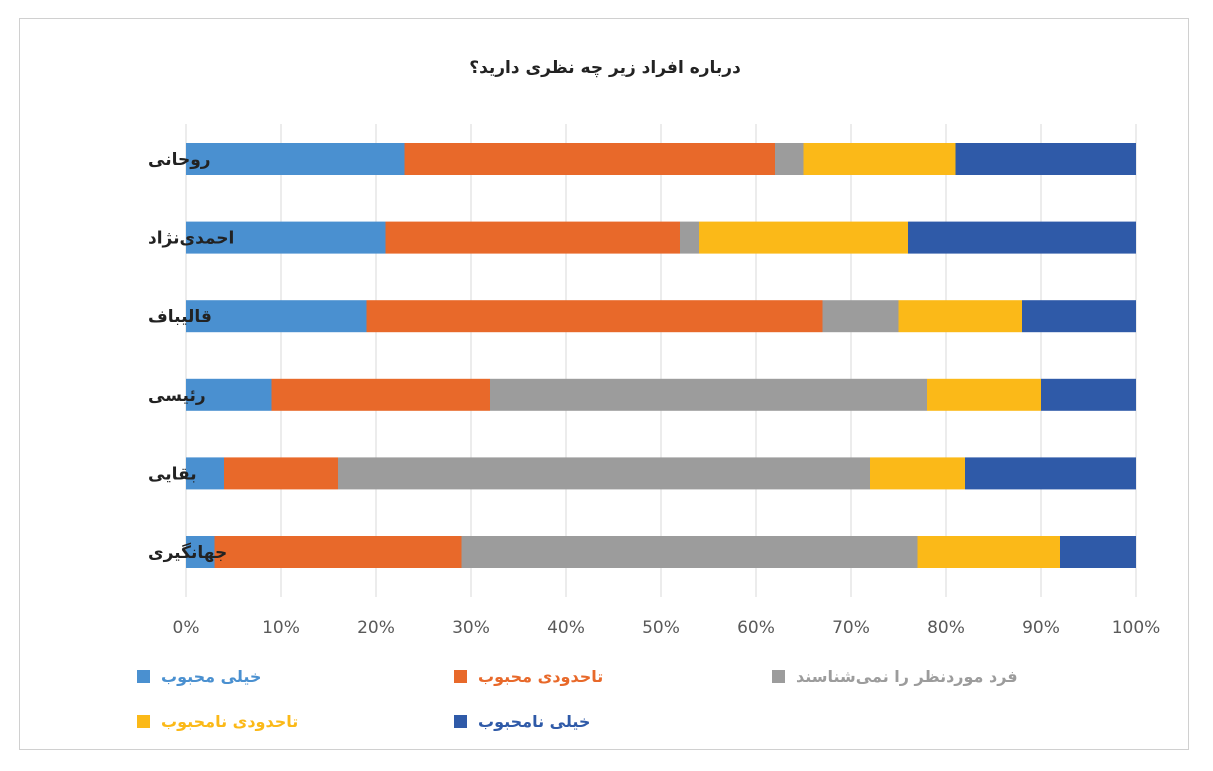 The width and height of the screenshot is (1213, 771). I want to click on x-tick-label: 80%, so click(946, 628).